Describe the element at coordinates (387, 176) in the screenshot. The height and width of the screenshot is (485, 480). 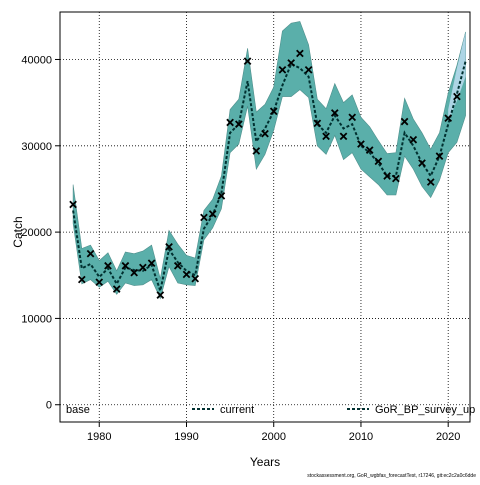
I see `observed-point-2013` at that location.